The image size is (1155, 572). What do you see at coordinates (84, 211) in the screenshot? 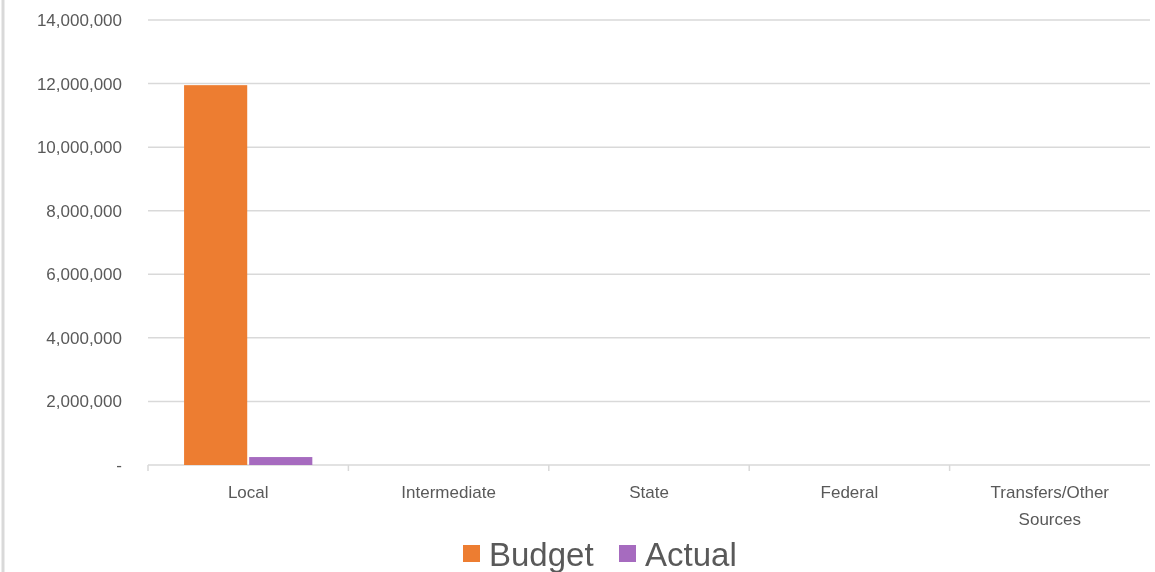
I see `y-tick-label: 8,000,000` at bounding box center [84, 211].